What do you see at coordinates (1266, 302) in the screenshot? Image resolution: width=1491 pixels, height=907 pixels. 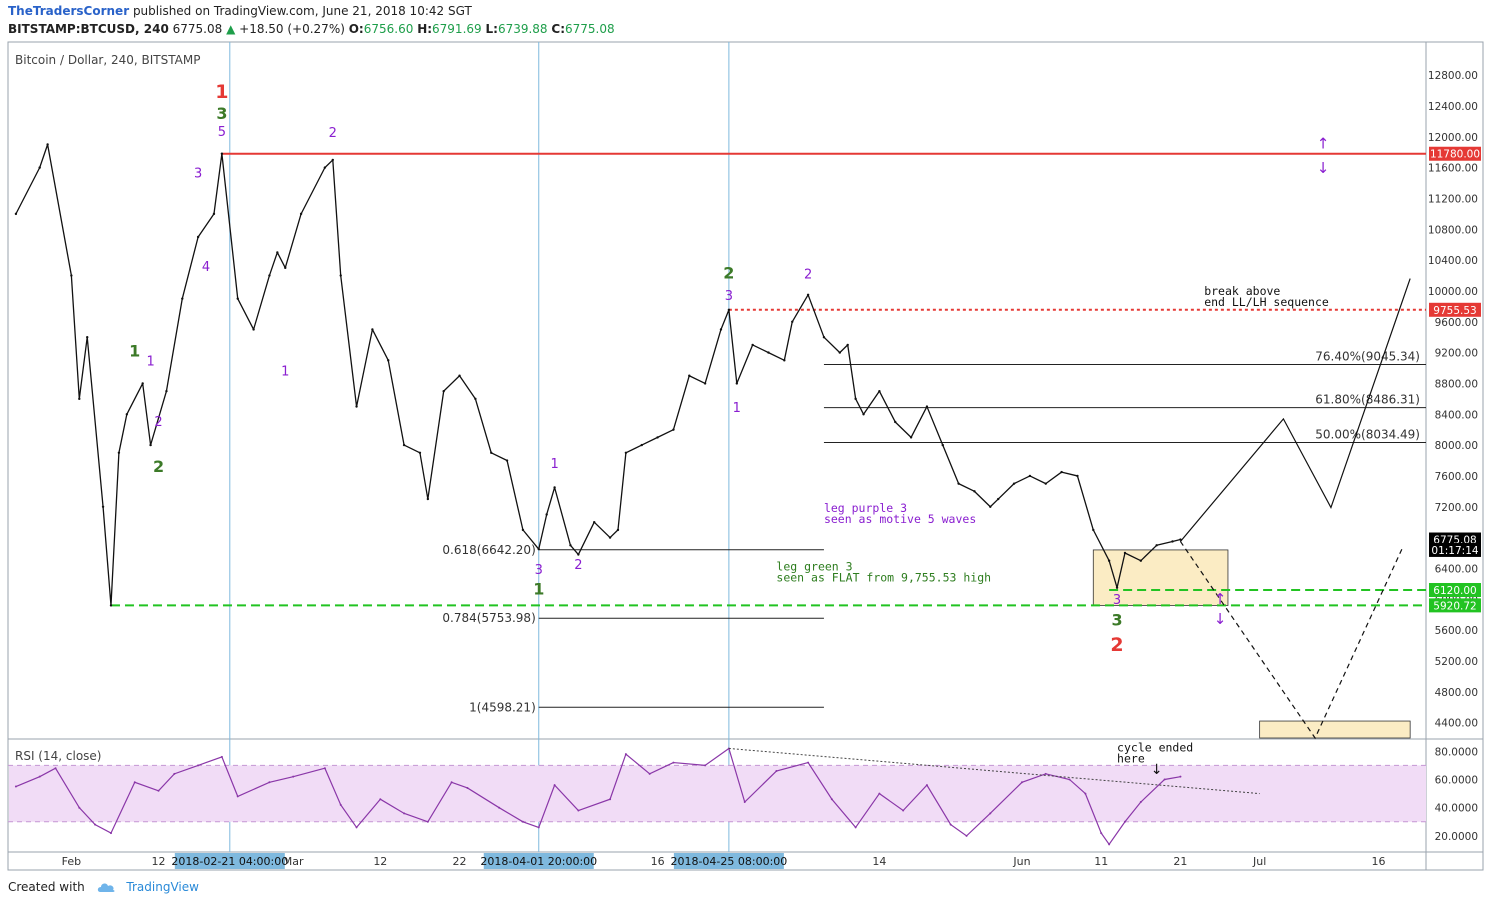 I see `annotation-text: end LL/LH sequence` at bounding box center [1266, 302].